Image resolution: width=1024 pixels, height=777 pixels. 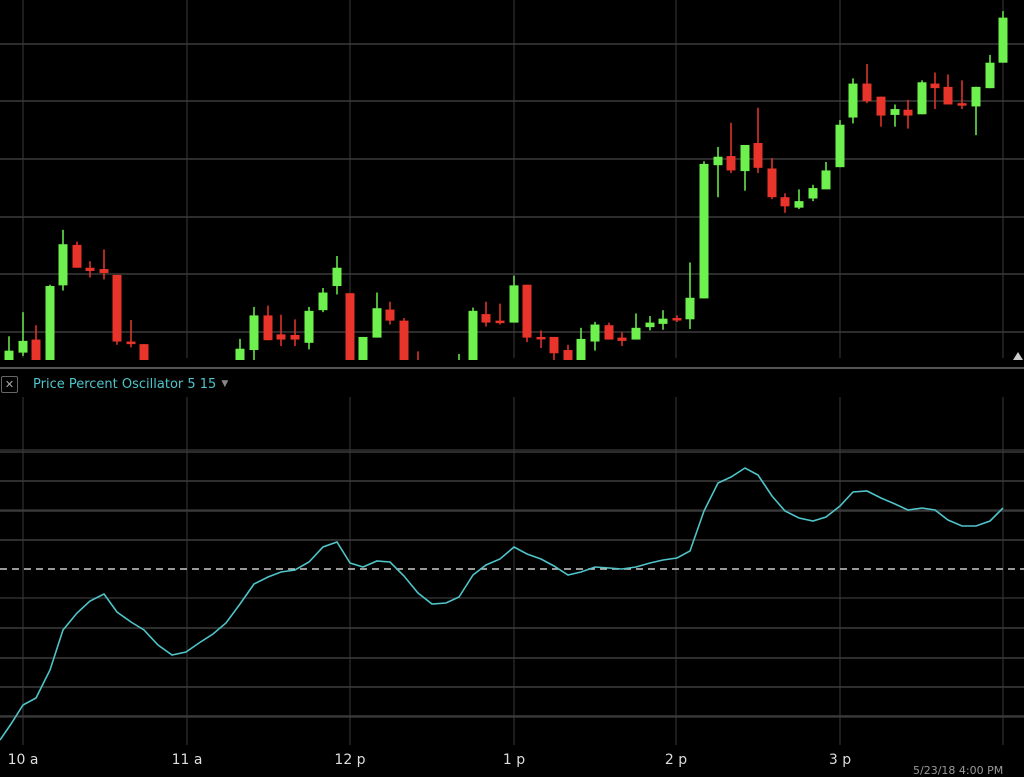 I want to click on scroll-up-icon, so click(x=1018, y=356).